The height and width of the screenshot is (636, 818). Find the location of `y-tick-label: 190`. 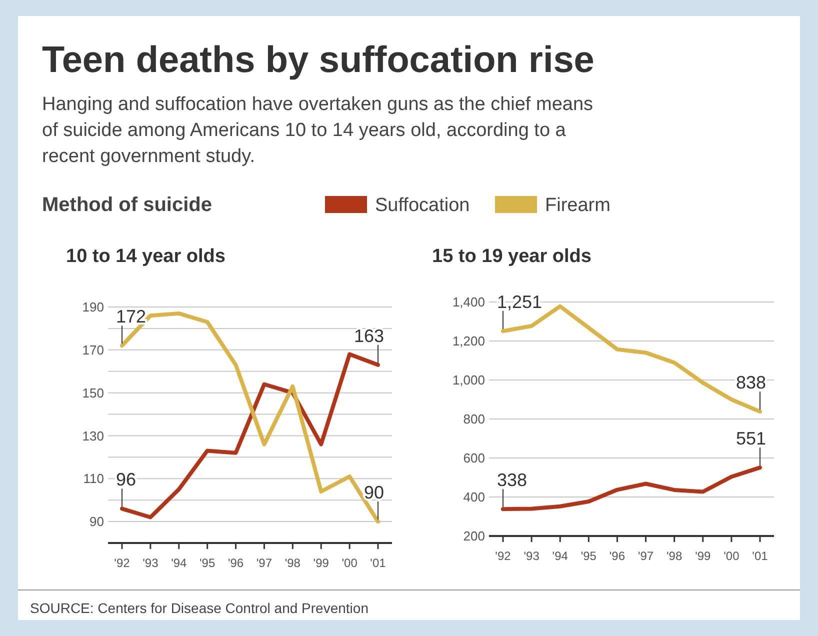

y-tick-label: 190 is located at coordinates (93, 307).